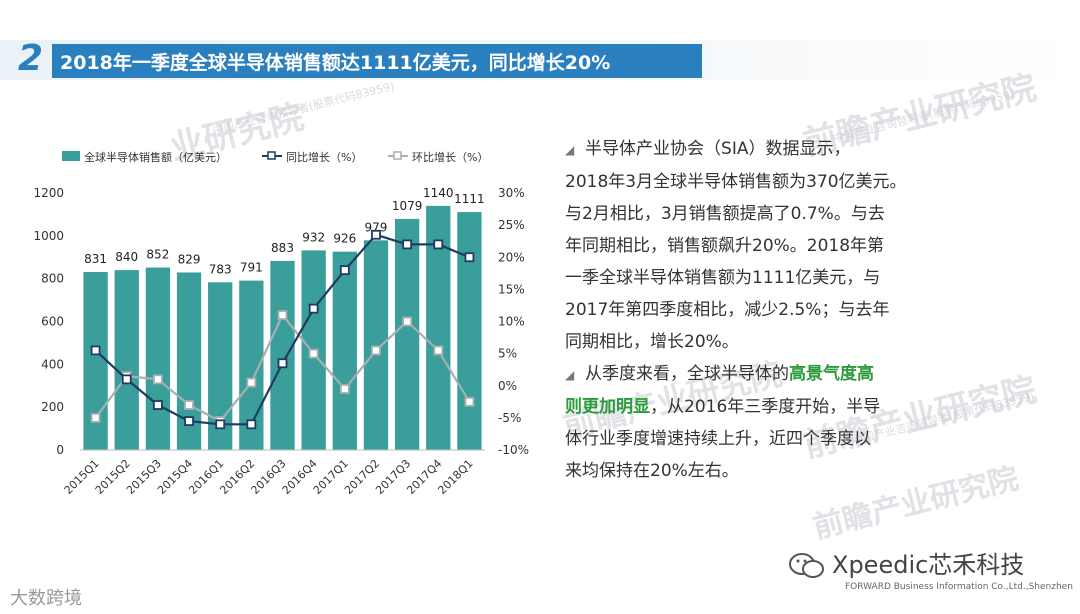  Describe the element at coordinates (155, 157) in the screenshot. I see `legend-label-sales: 全球半导体销售额（亿美元）` at that location.